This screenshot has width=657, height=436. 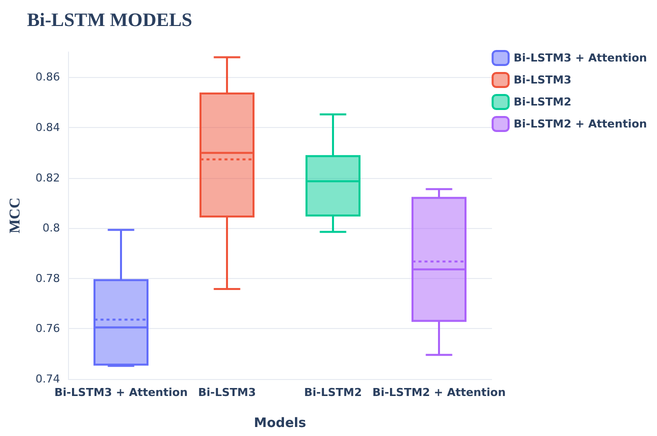 What do you see at coordinates (48, 127) in the screenshot?
I see `y-tick-label: 0.84` at bounding box center [48, 127].